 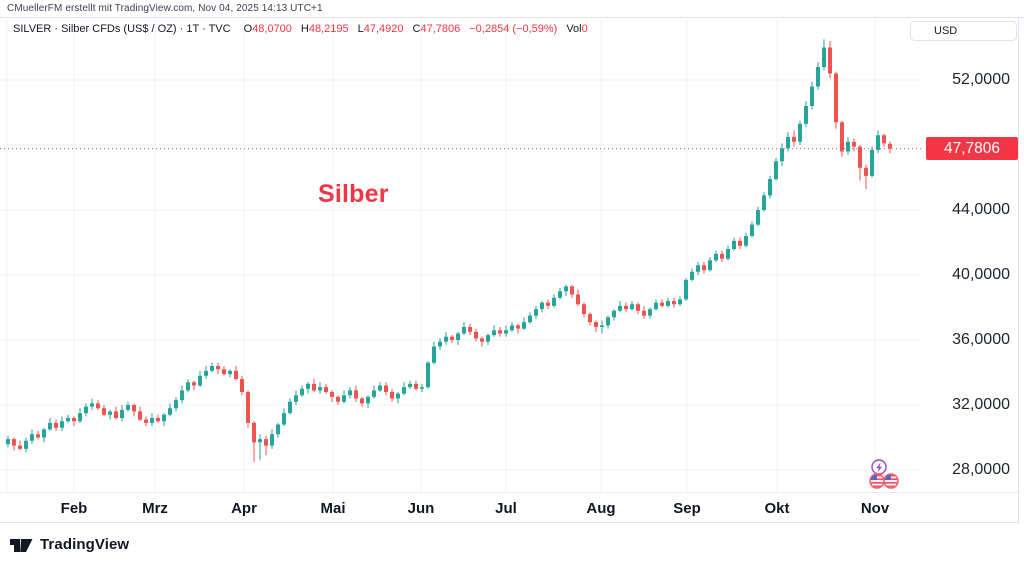 I want to click on ohlc-c: C47,7806, so click(x=436, y=29).